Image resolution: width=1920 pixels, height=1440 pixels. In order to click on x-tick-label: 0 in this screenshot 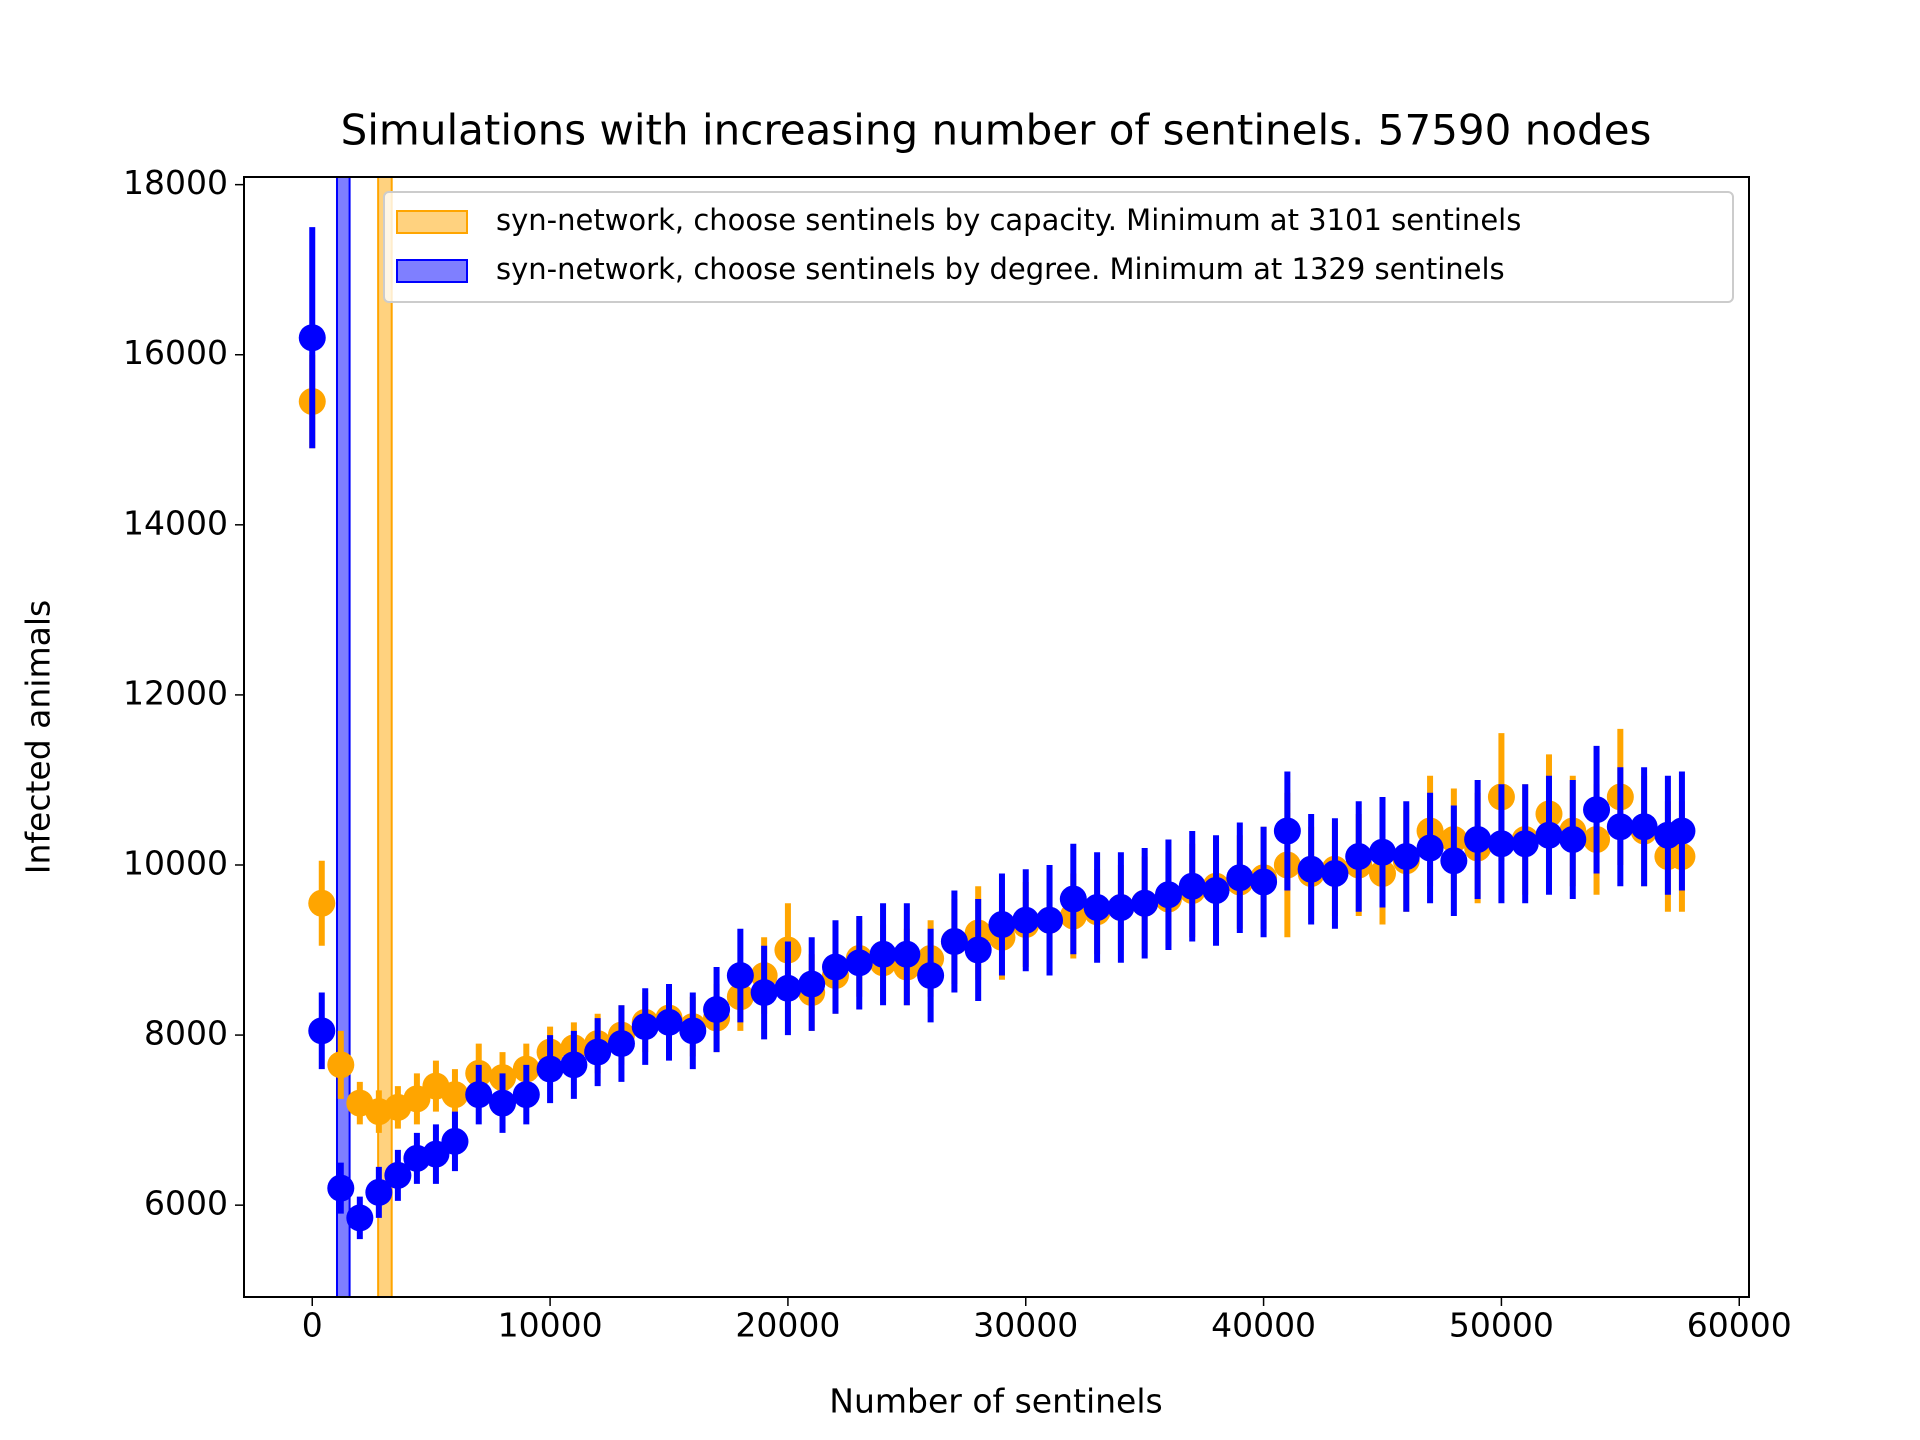, I will do `click(312, 1325)`.